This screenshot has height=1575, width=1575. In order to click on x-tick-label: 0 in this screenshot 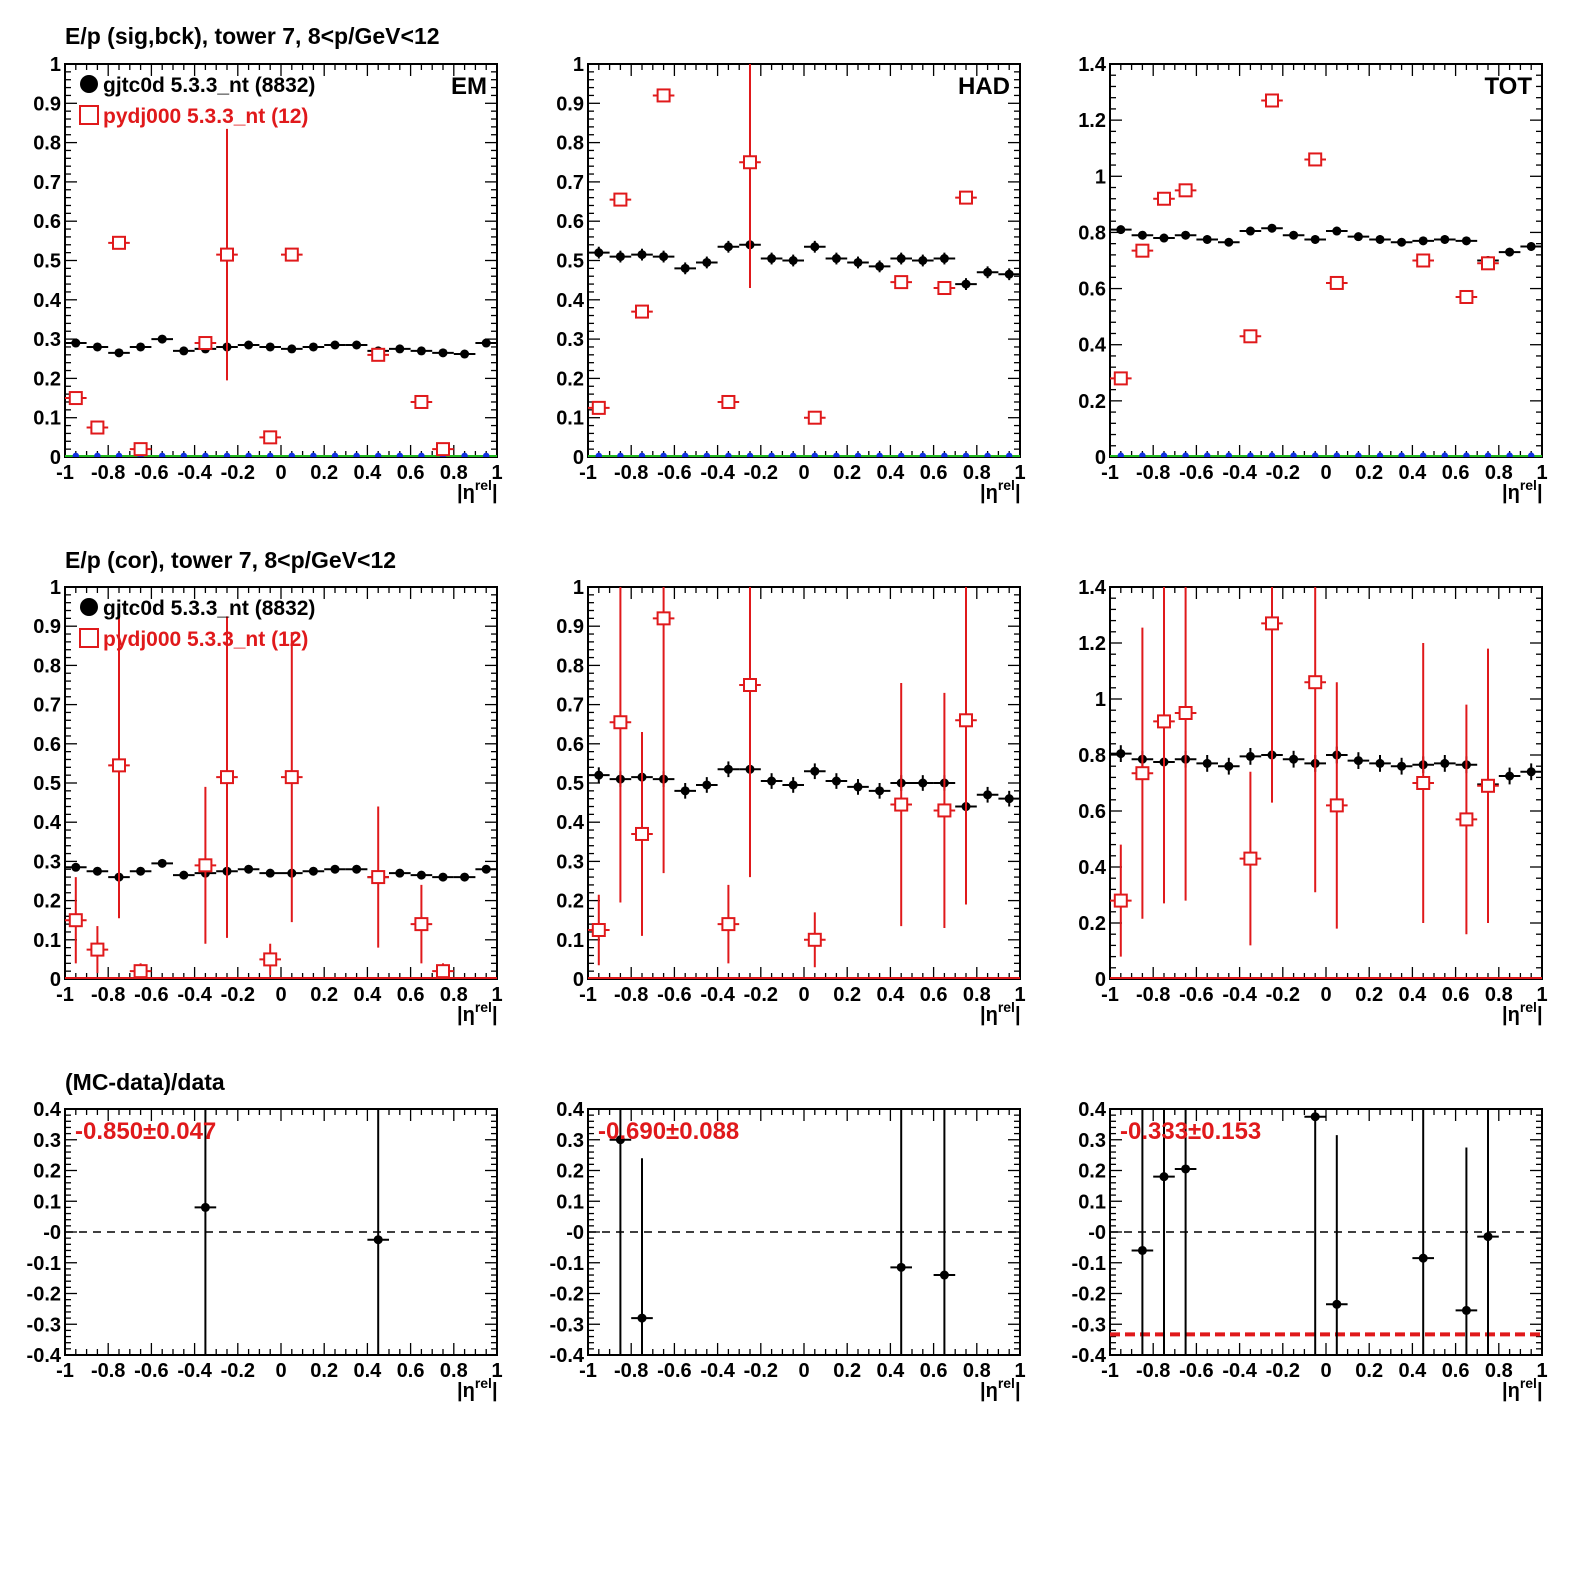, I will do `click(280, 995)`.